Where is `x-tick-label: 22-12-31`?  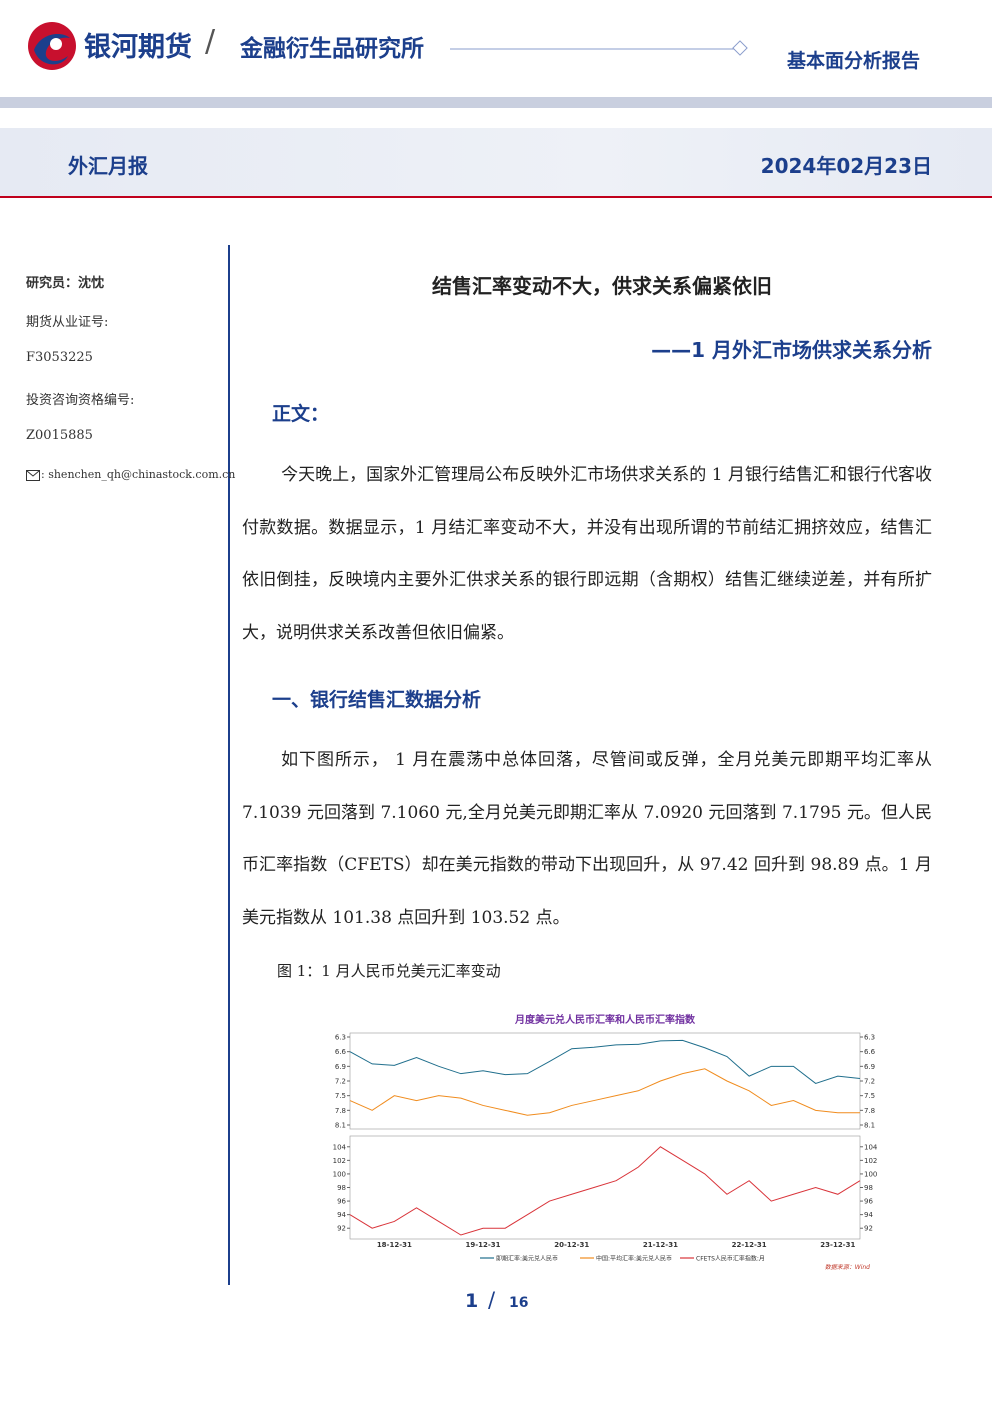 x-tick-label: 22-12-31 is located at coordinates (749, 1245).